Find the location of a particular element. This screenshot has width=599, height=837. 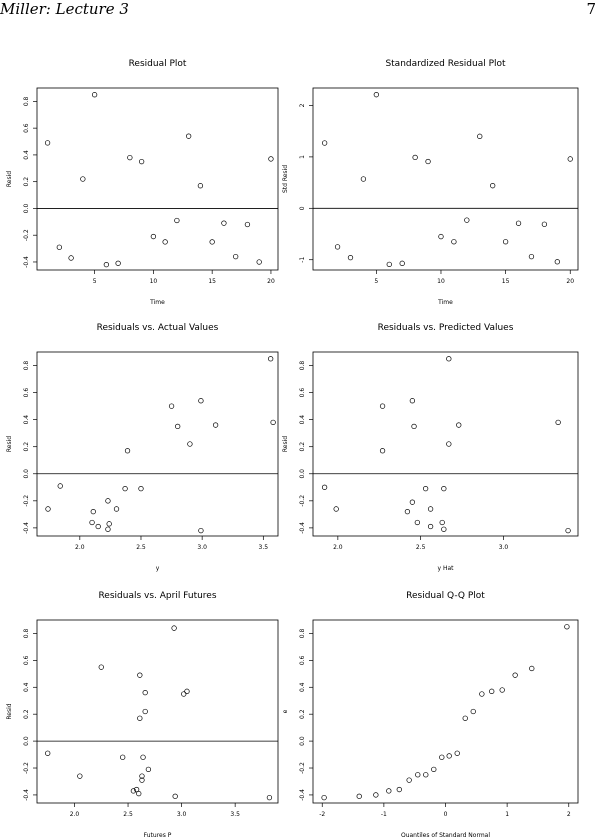

x-axis-label: Futures P is located at coordinates (158, 834).